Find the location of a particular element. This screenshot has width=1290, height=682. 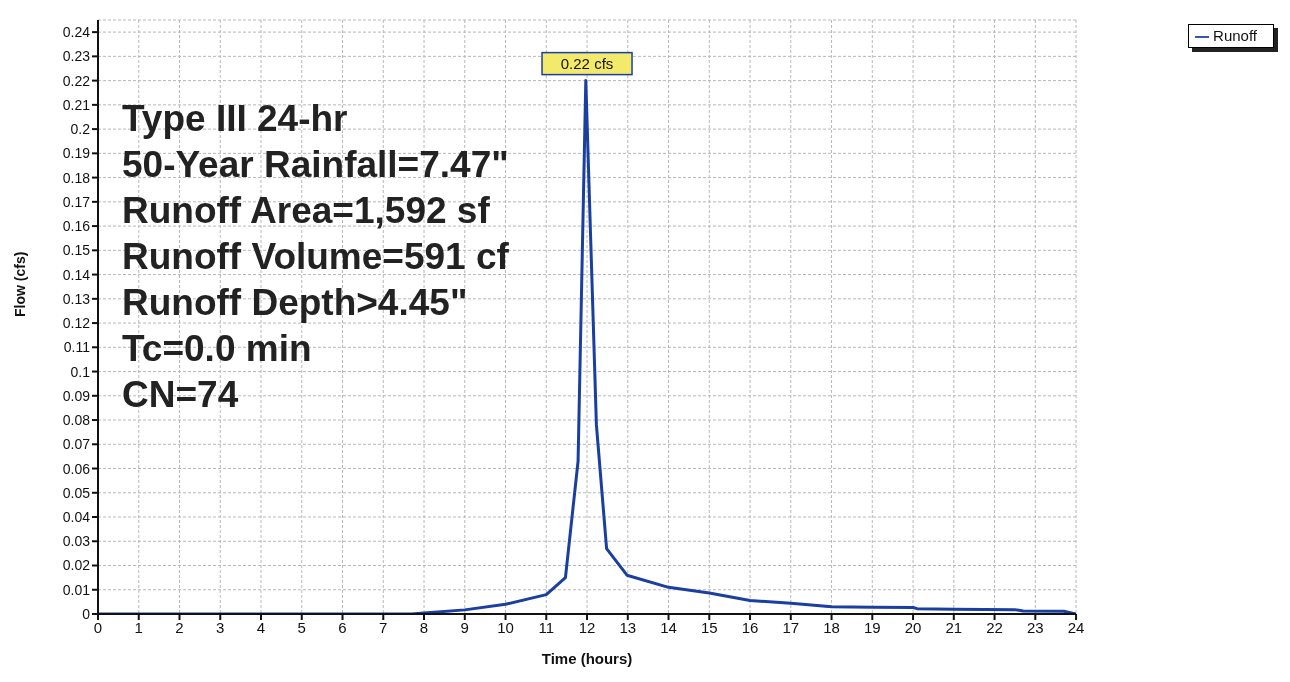

y-tick-label: 0.23 is located at coordinates (76, 56).